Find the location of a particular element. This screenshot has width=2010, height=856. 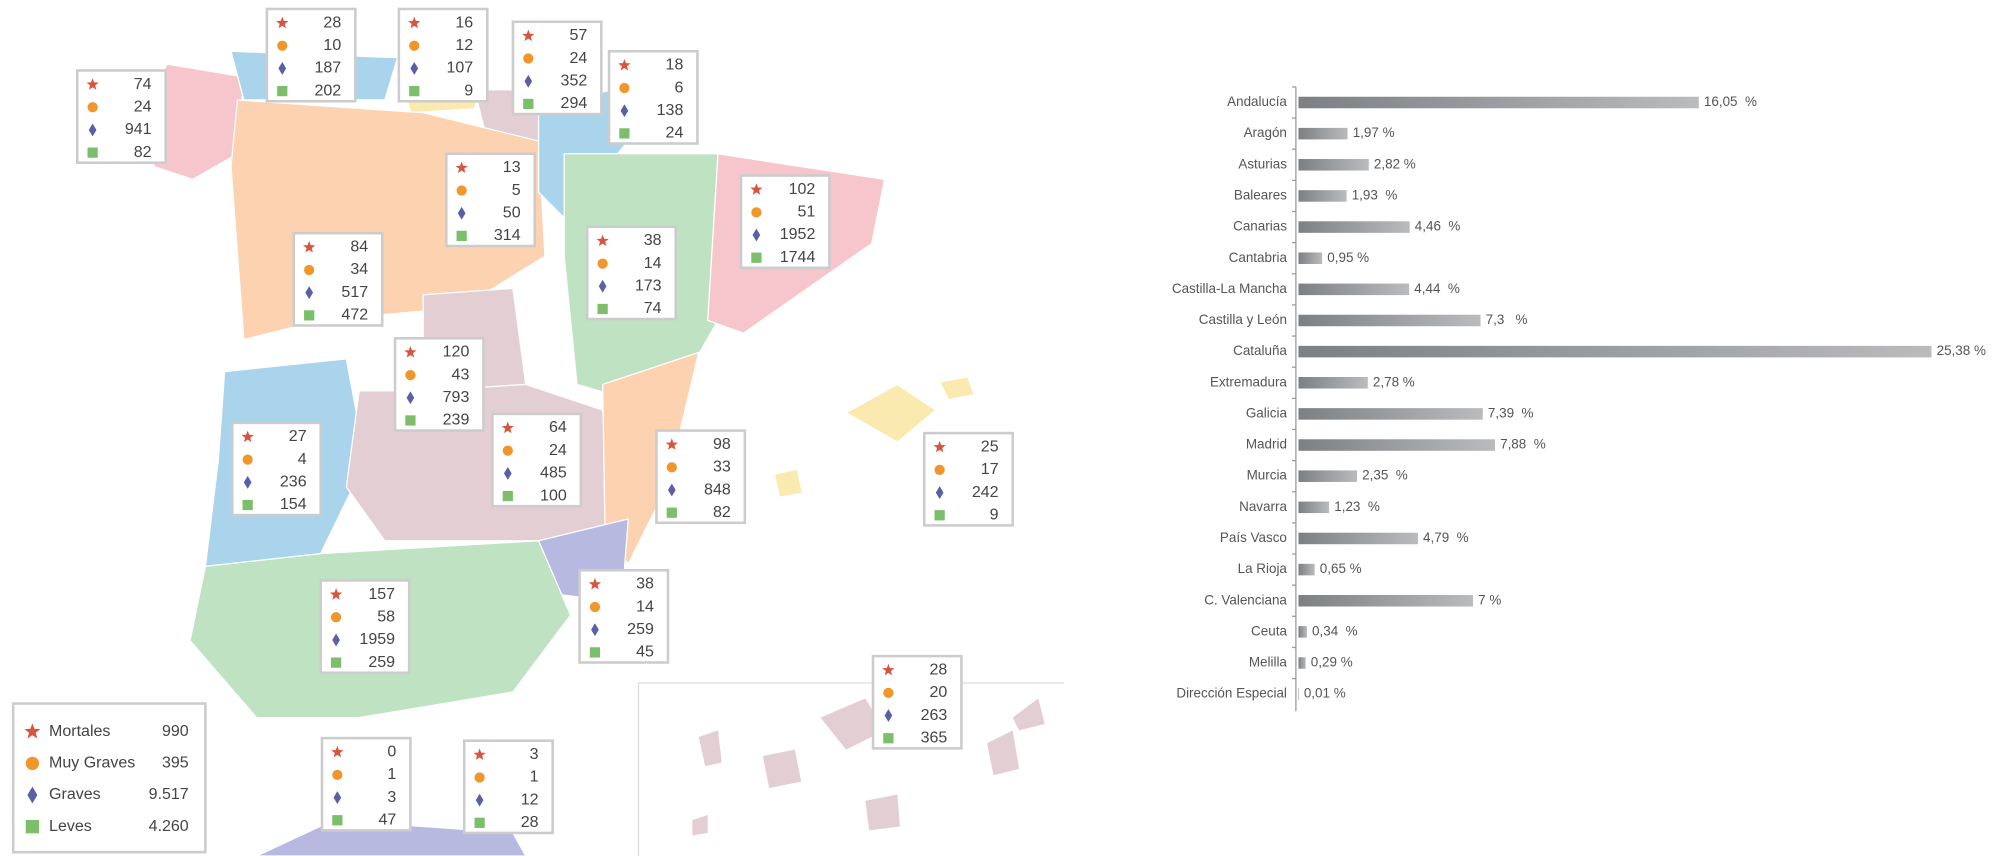

stat-value: 17 is located at coordinates (990, 469).